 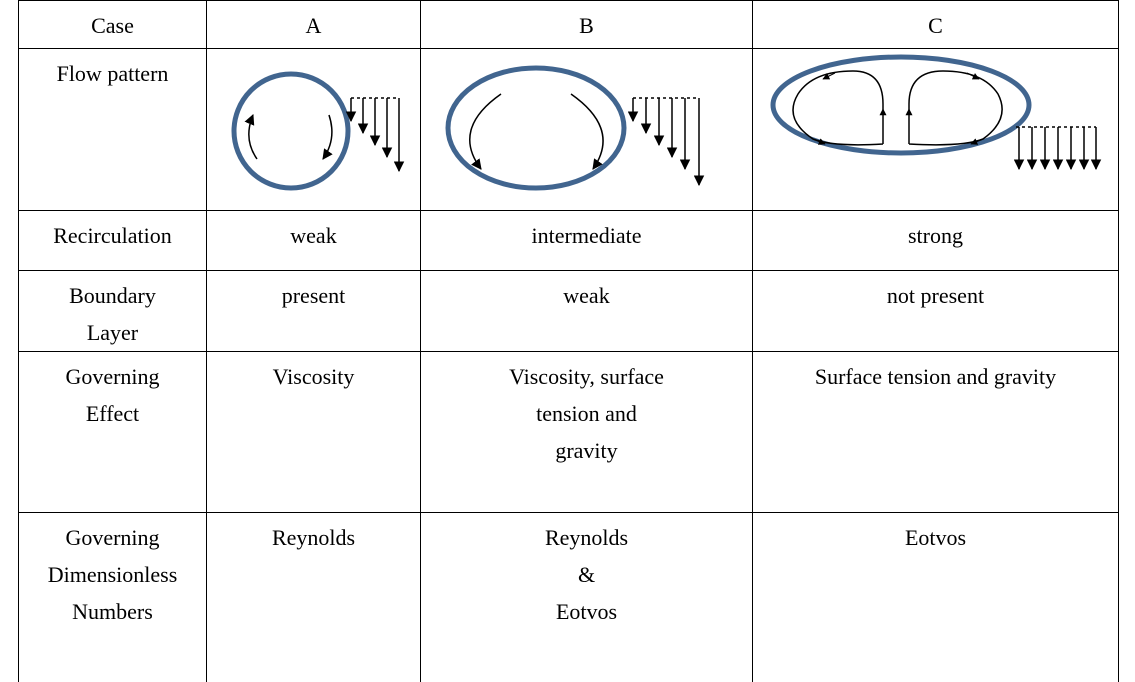 I want to click on row-label: Boundary Layer, so click(x=112, y=311).